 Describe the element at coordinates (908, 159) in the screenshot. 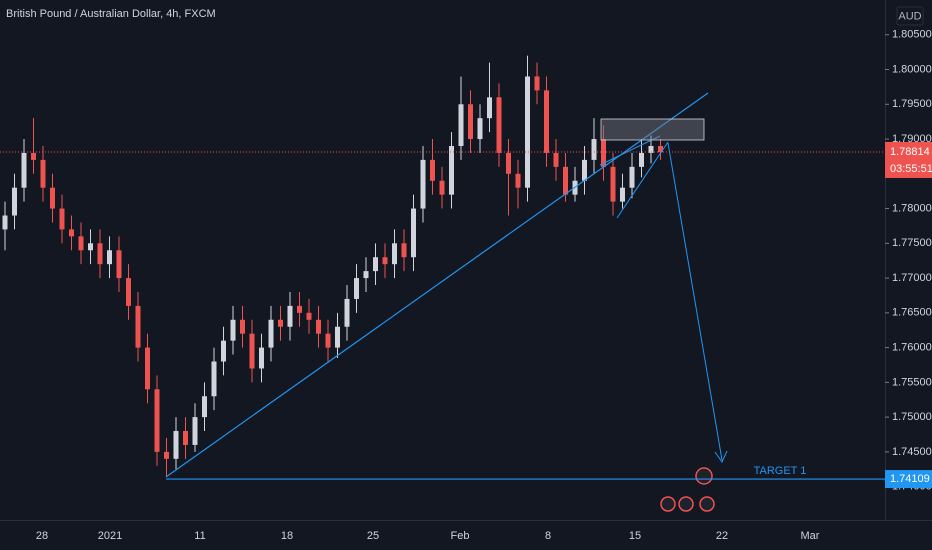

I see `last-price-box` at that location.